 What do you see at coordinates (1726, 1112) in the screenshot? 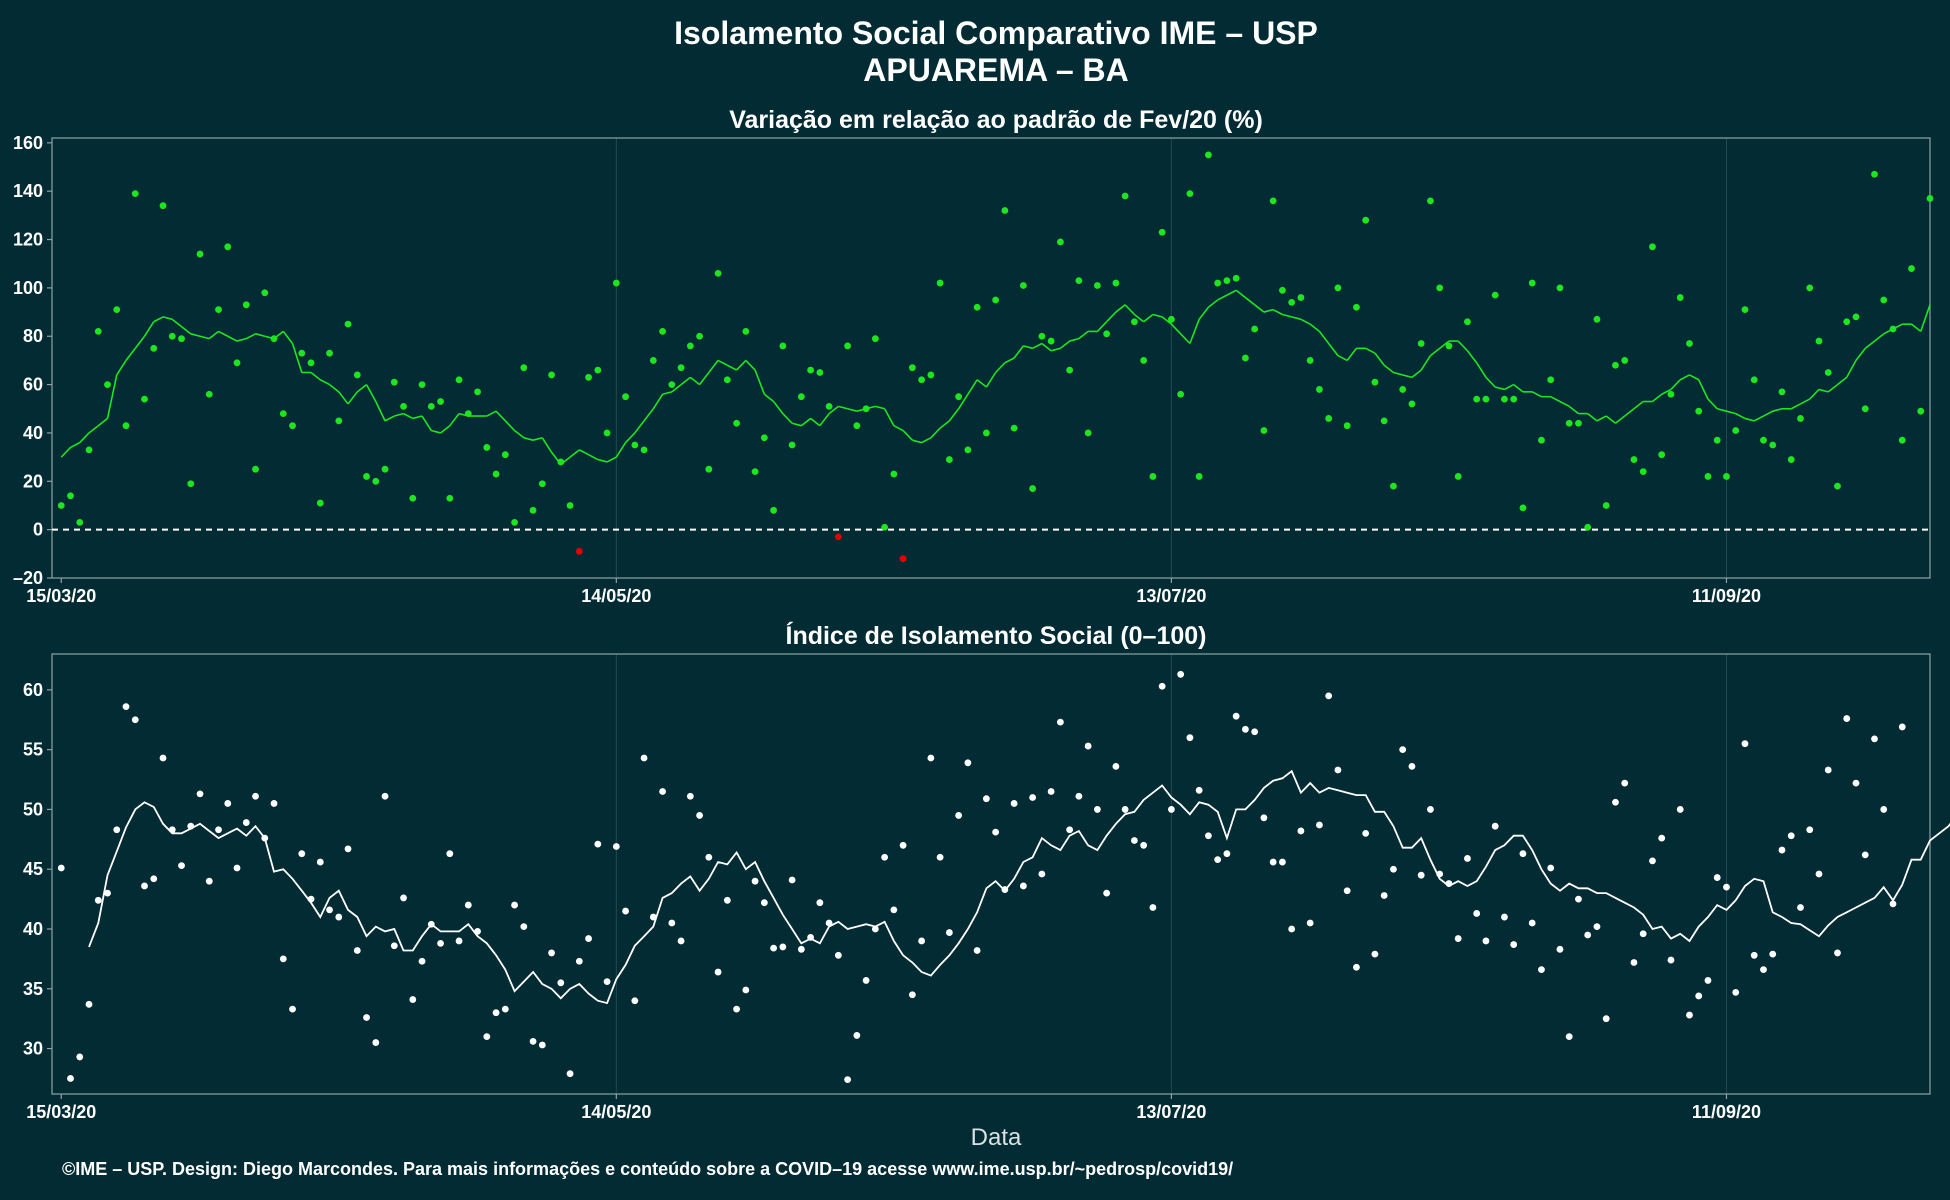
I see `x-tick-label: 11/09/20` at bounding box center [1726, 1112].